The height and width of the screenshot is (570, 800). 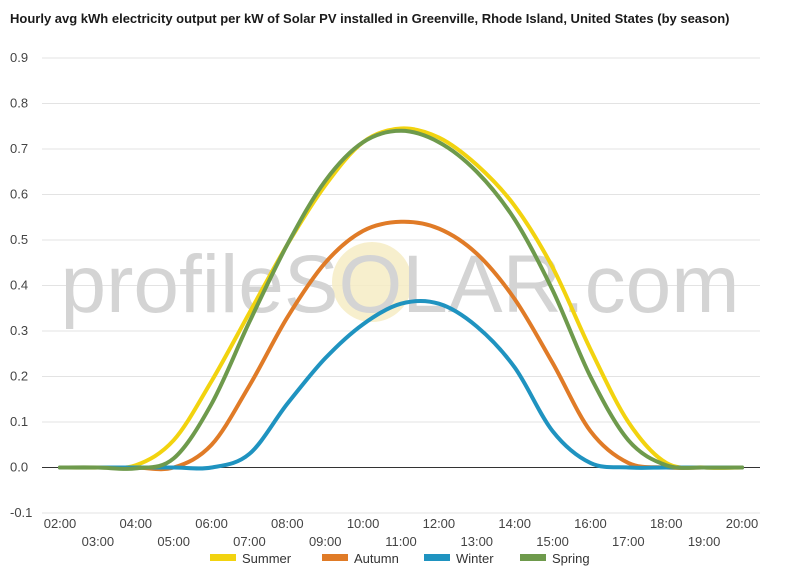 I want to click on x-tick-label: 08:00, so click(x=287, y=523).